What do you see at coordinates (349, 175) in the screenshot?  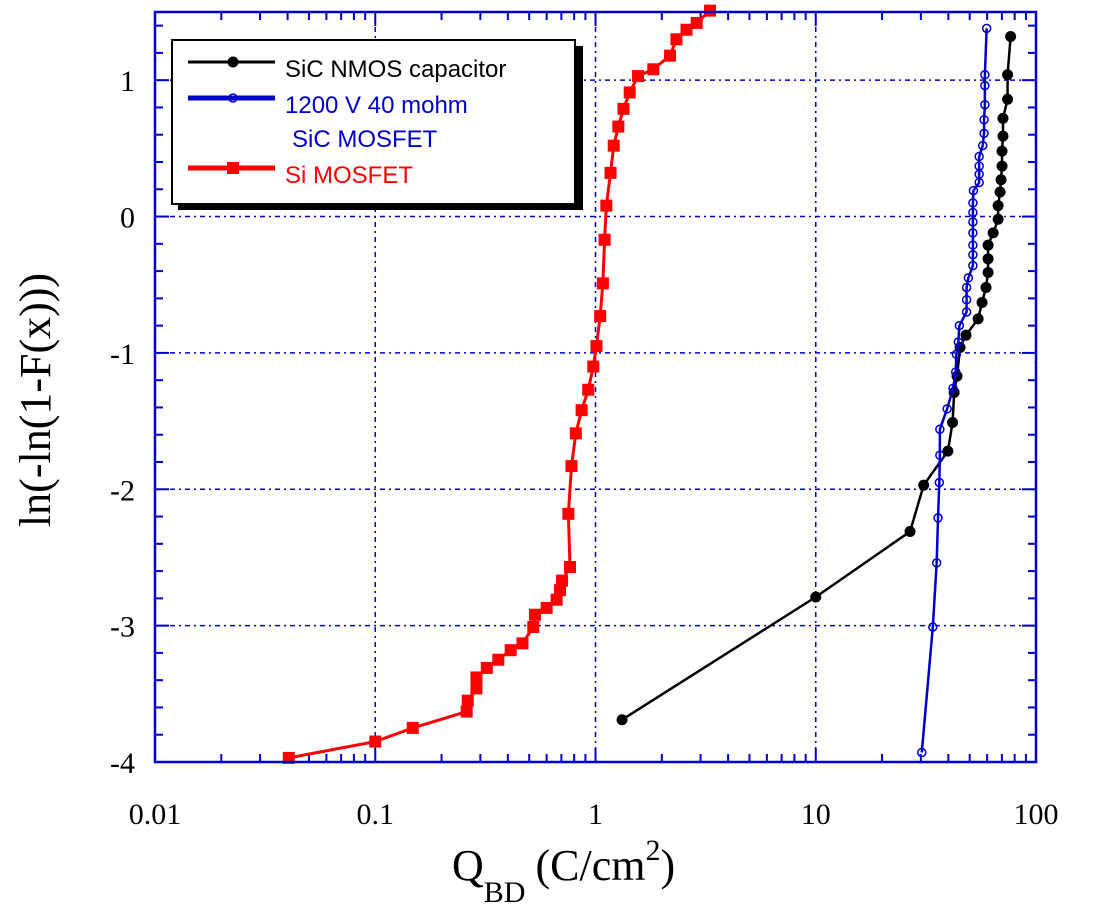 I see `legend-label-si-mosfet: Si MOSFET` at bounding box center [349, 175].